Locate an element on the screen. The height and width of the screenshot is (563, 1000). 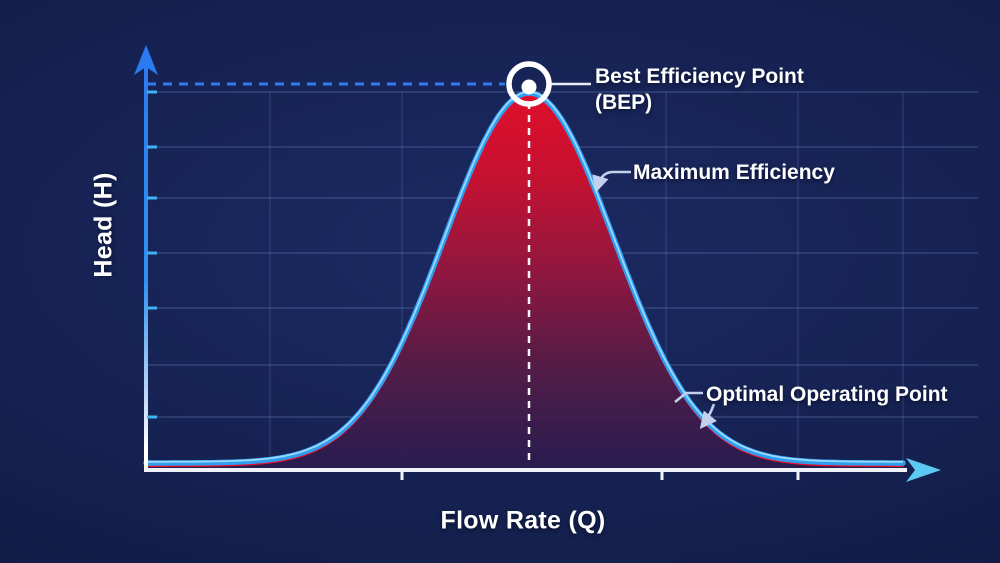
bep-marker-dot is located at coordinates (529, 87).